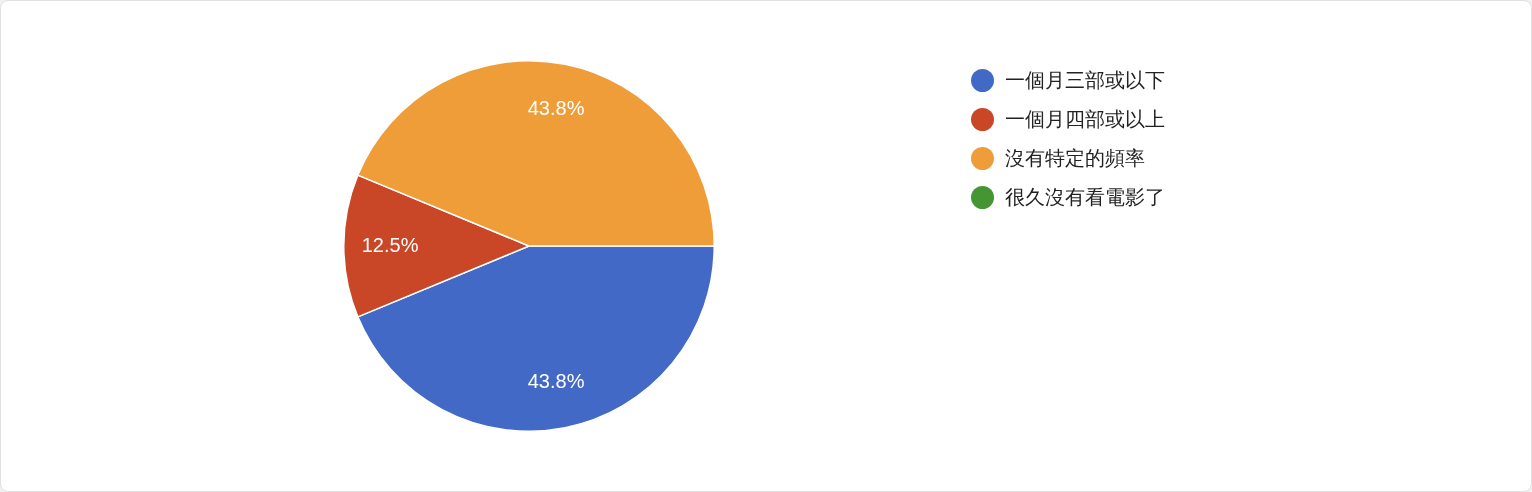  Describe the element at coordinates (1085, 80) in the screenshot. I see `legend-label: 一個月三部或以下` at that location.